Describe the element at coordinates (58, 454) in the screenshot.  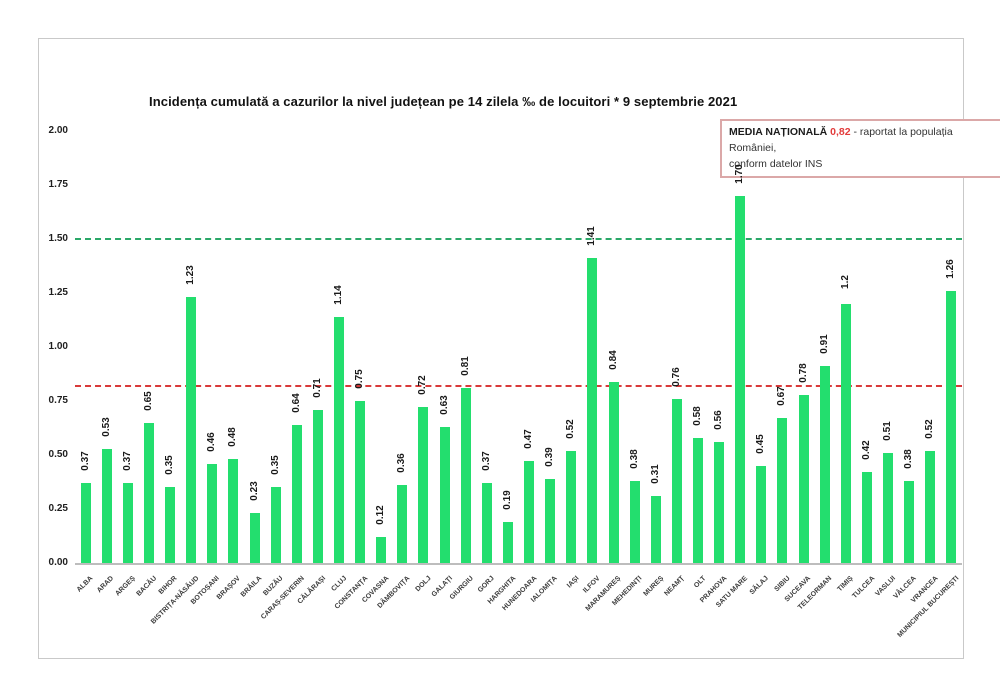
I see `y-tick-label: 0.50` at that location.